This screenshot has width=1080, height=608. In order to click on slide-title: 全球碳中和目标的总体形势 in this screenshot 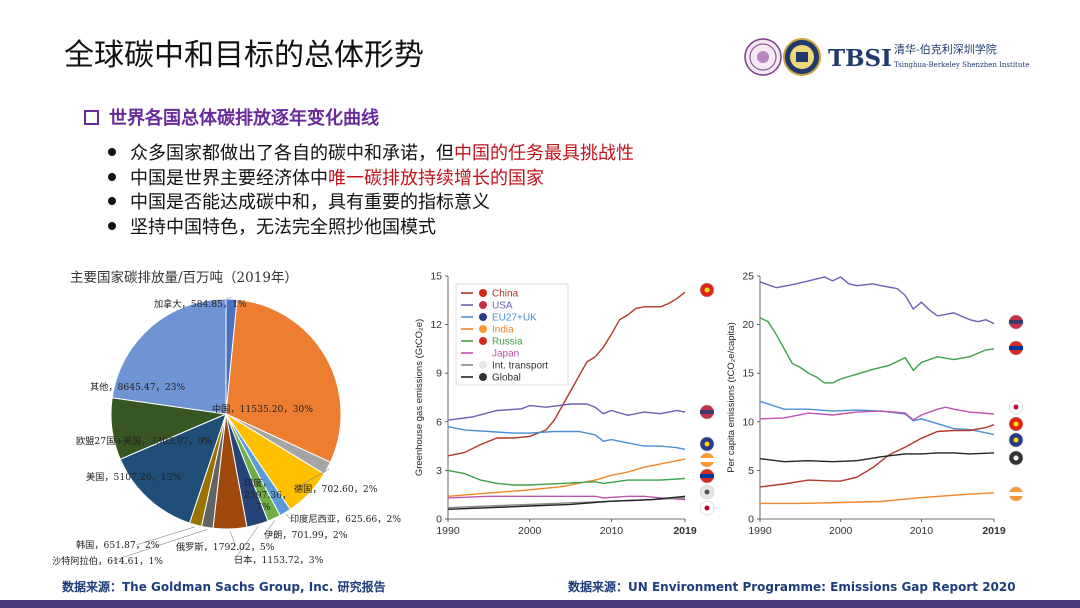, I will do `click(244, 55)`.